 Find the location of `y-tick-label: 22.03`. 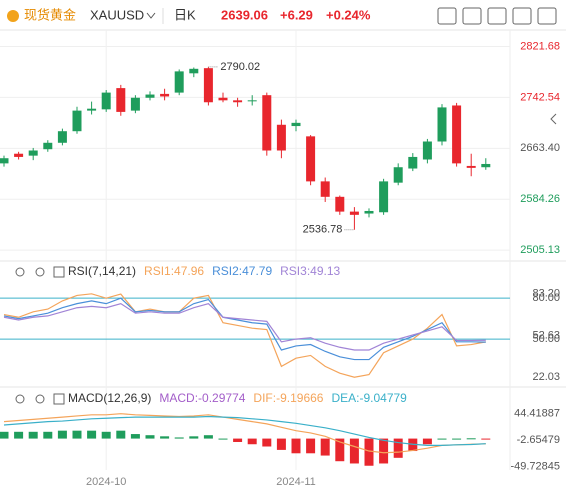

y-tick-label: 22.03 is located at coordinates (546, 377).